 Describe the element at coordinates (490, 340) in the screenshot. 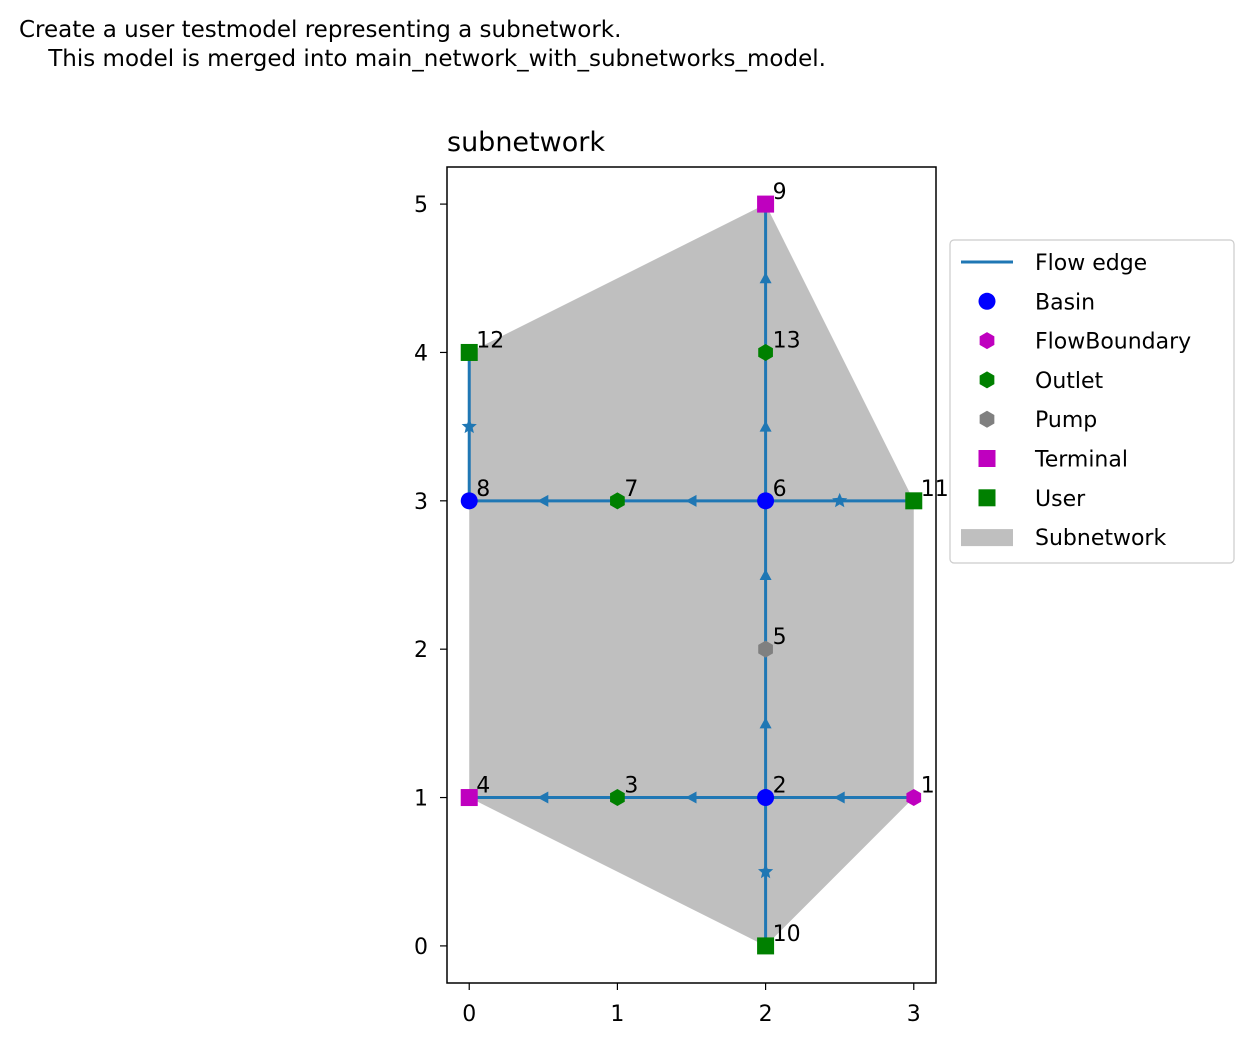

I see `node-label-12: 12` at that location.